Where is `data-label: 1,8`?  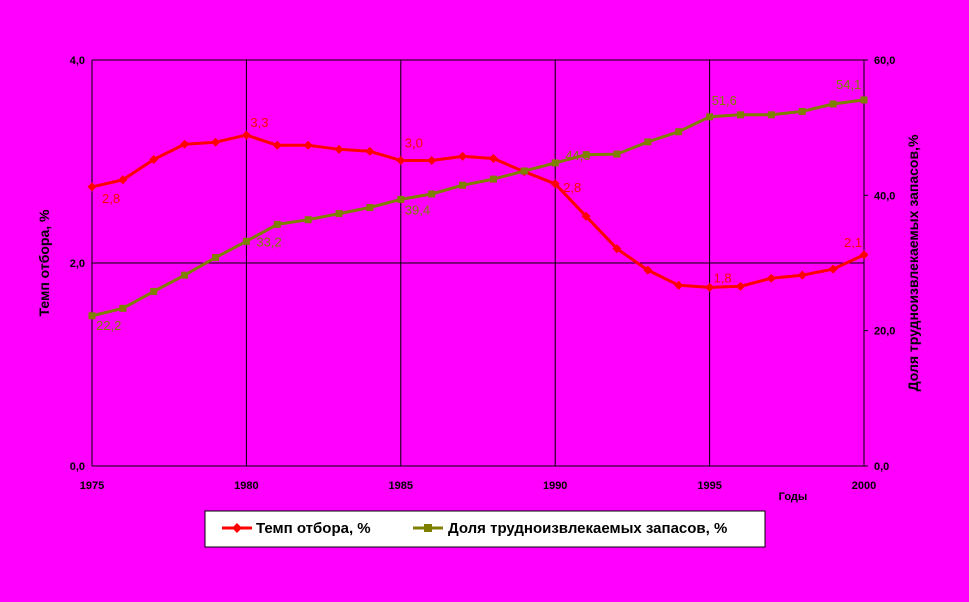
data-label: 1,8 is located at coordinates (723, 277).